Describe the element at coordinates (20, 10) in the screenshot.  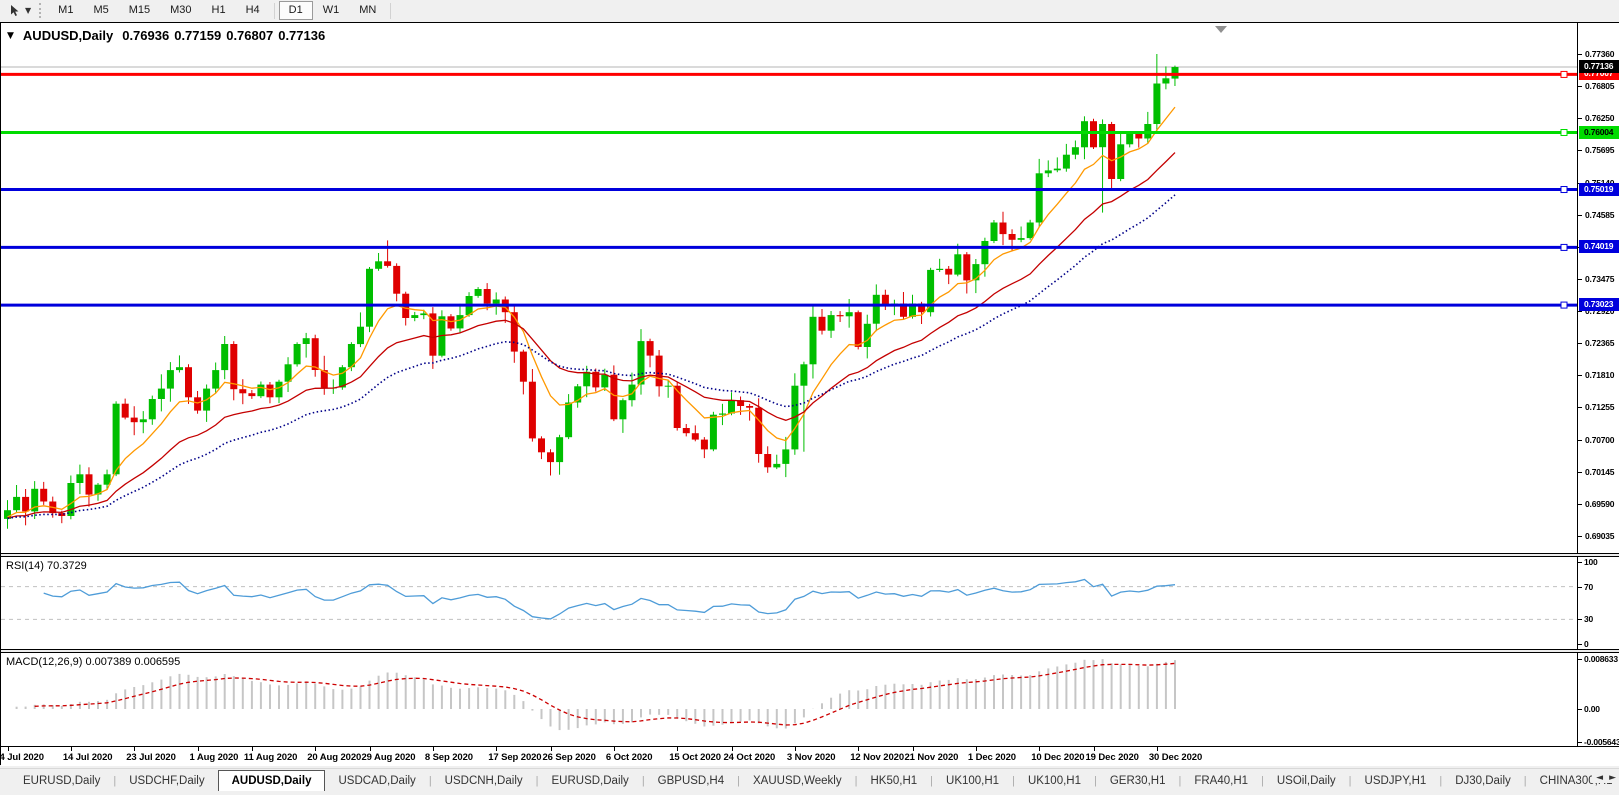
I see `cursor-tool-button: ▼` at that location.